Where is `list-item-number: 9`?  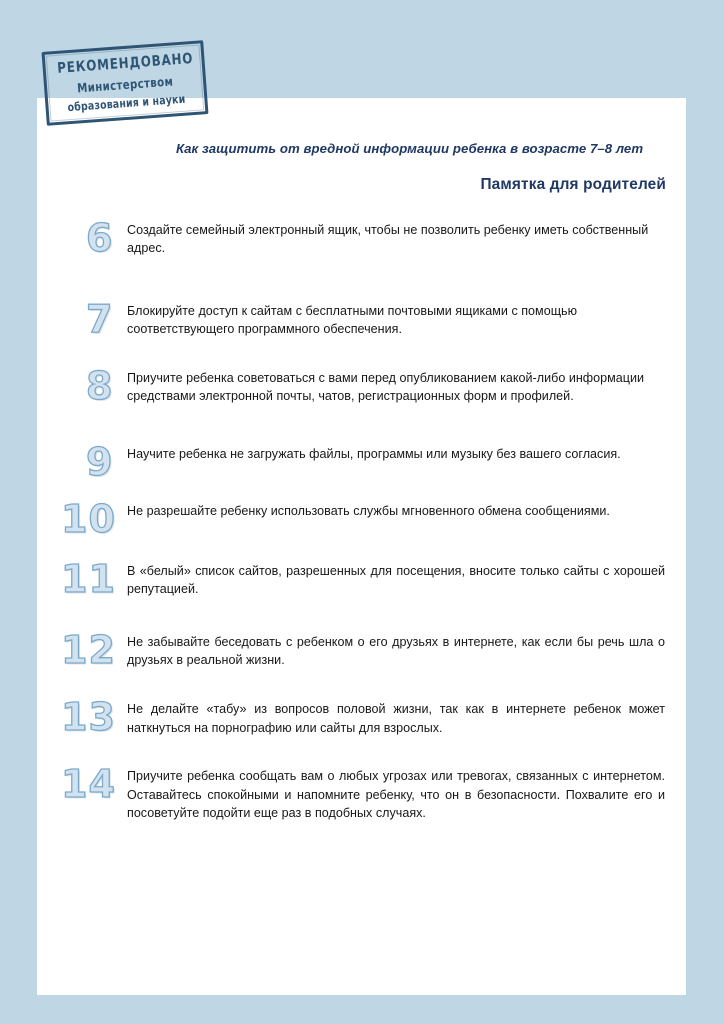
list-item-number: 9 is located at coordinates (99, 461).